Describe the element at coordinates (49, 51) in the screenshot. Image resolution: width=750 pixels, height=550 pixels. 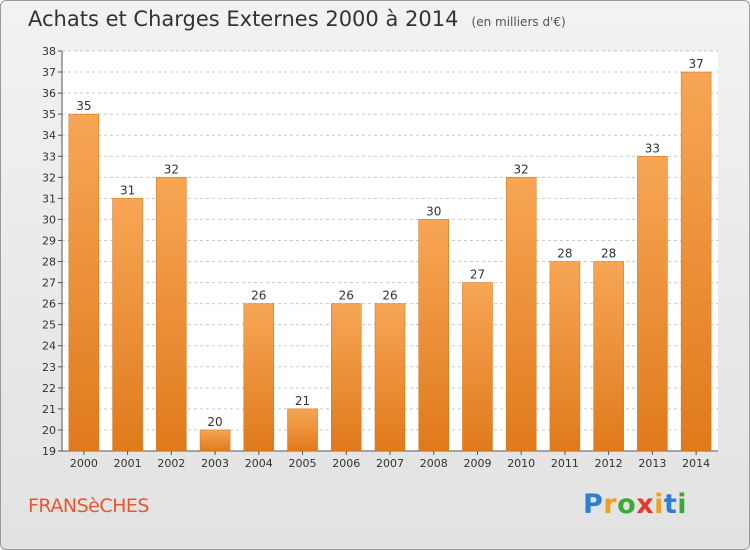
I see `y-tick-label: 38` at that location.